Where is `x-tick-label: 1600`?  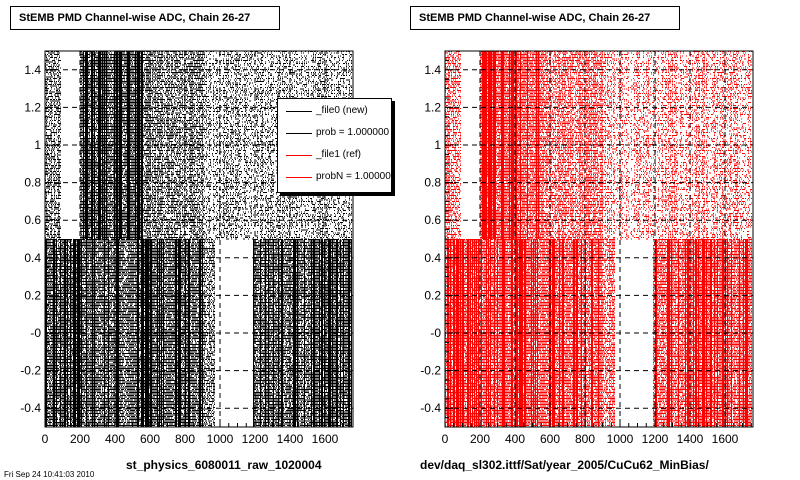
x-tick-label: 1600 is located at coordinates (725, 439).